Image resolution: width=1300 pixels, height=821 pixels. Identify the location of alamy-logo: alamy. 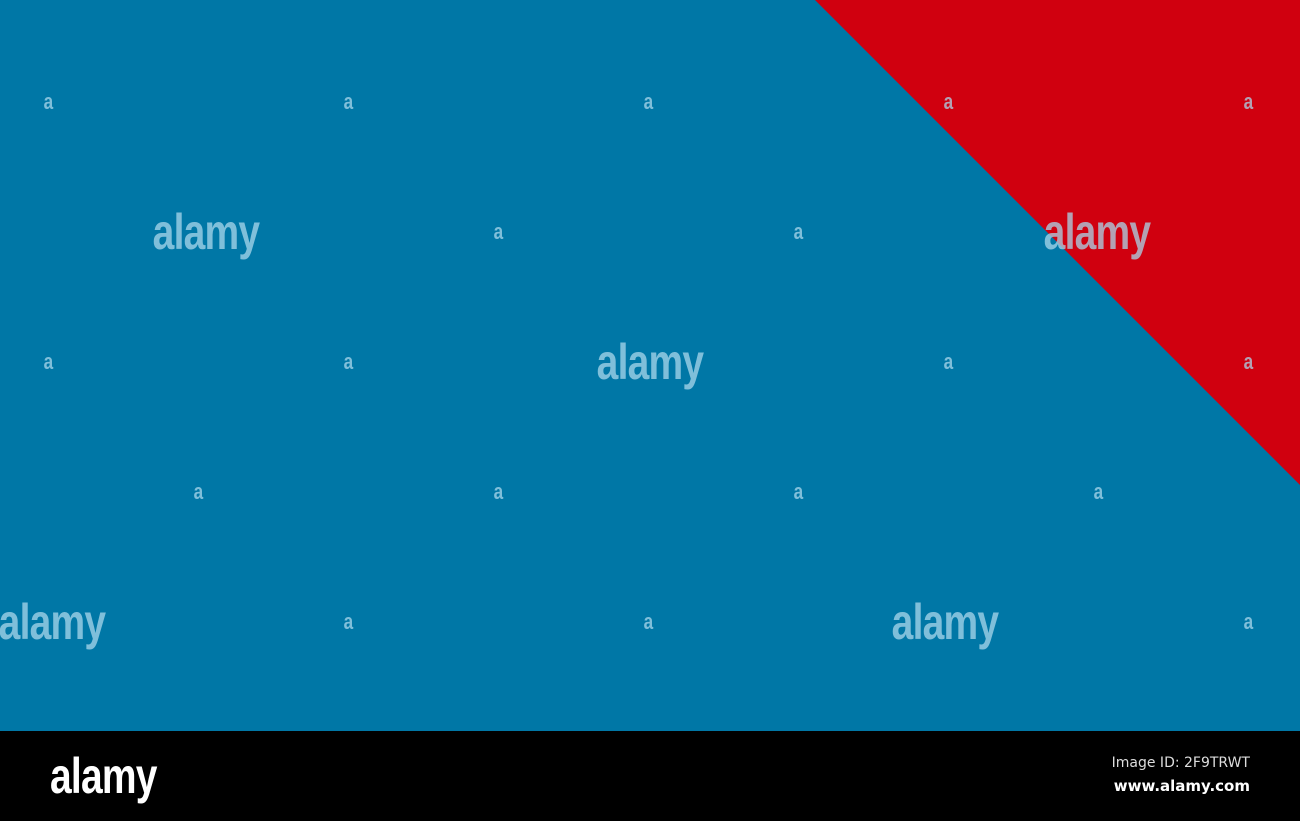
(103, 776).